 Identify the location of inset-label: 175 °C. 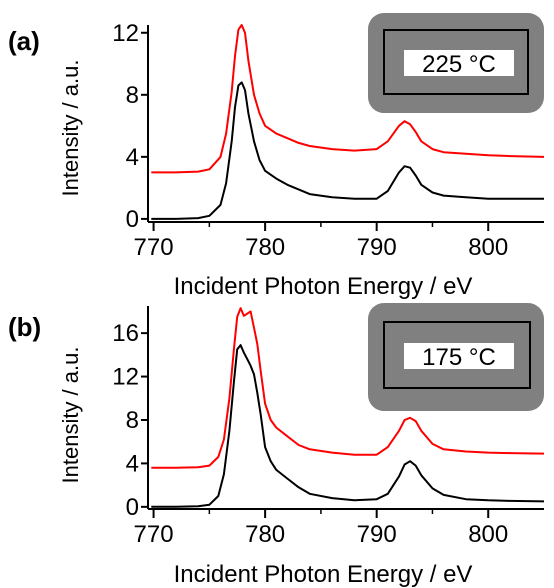
(459, 357).